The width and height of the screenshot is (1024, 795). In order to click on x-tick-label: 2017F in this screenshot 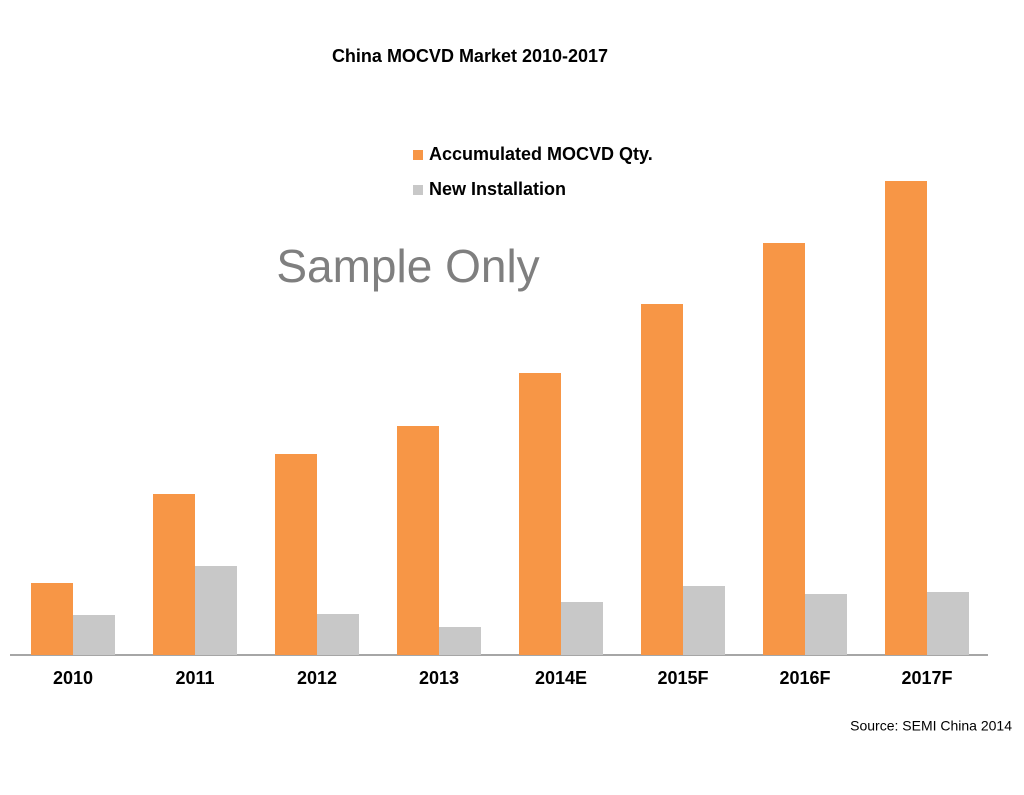, I will do `click(926, 678)`.